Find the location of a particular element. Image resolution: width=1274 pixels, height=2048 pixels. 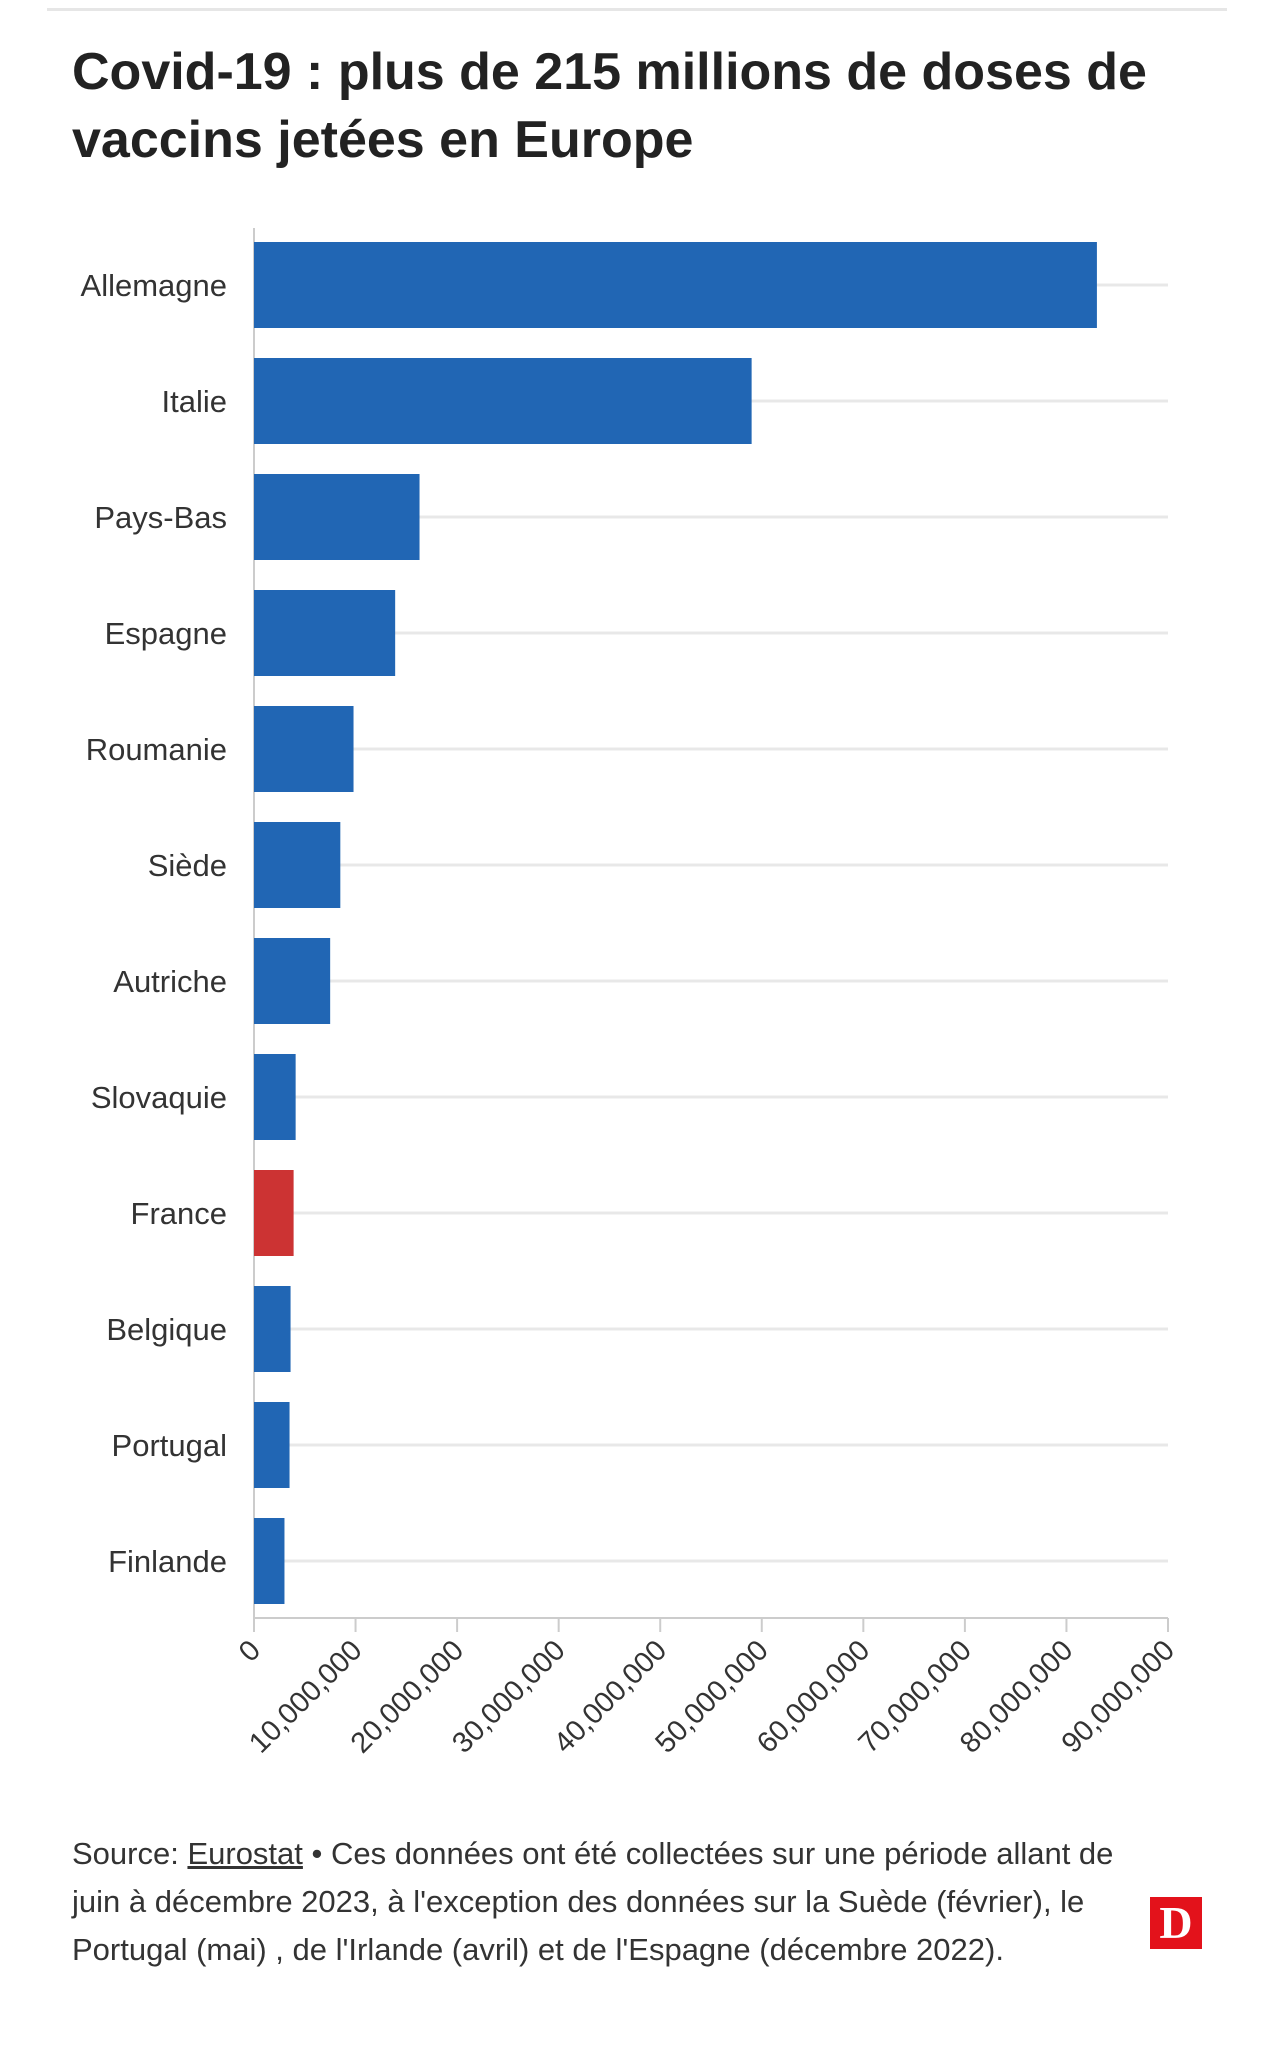

category-label: Italie is located at coordinates (194, 401).